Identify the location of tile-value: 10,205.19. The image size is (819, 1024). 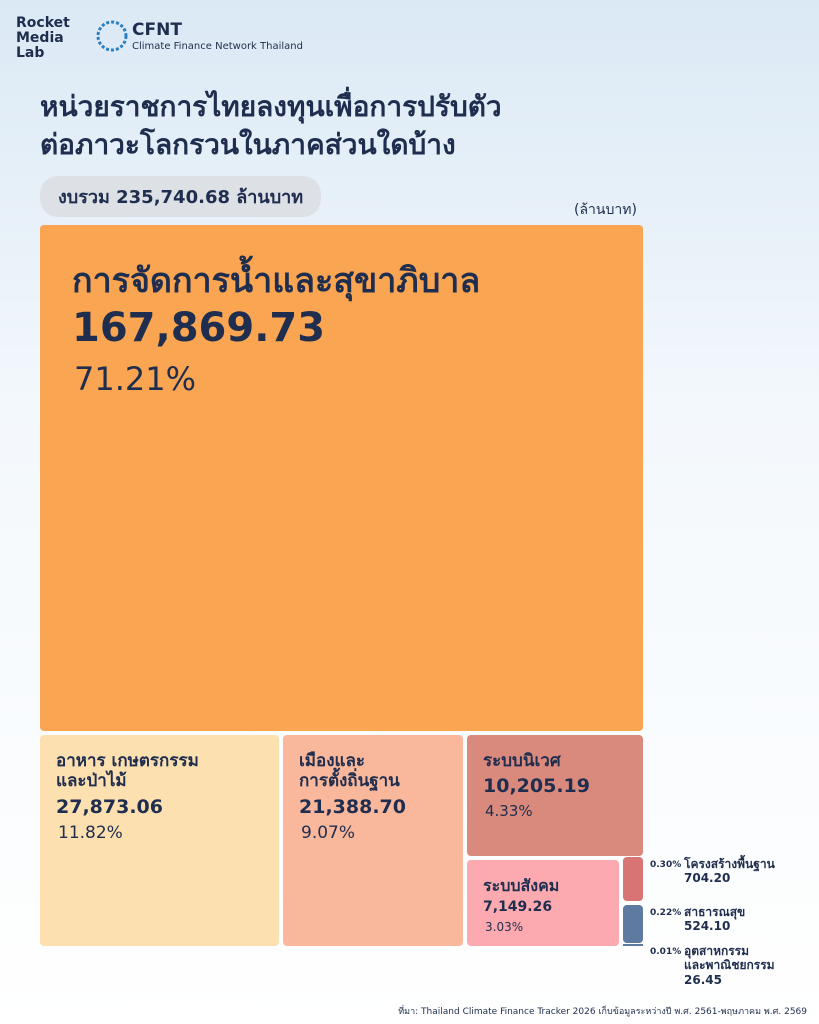
(536, 786).